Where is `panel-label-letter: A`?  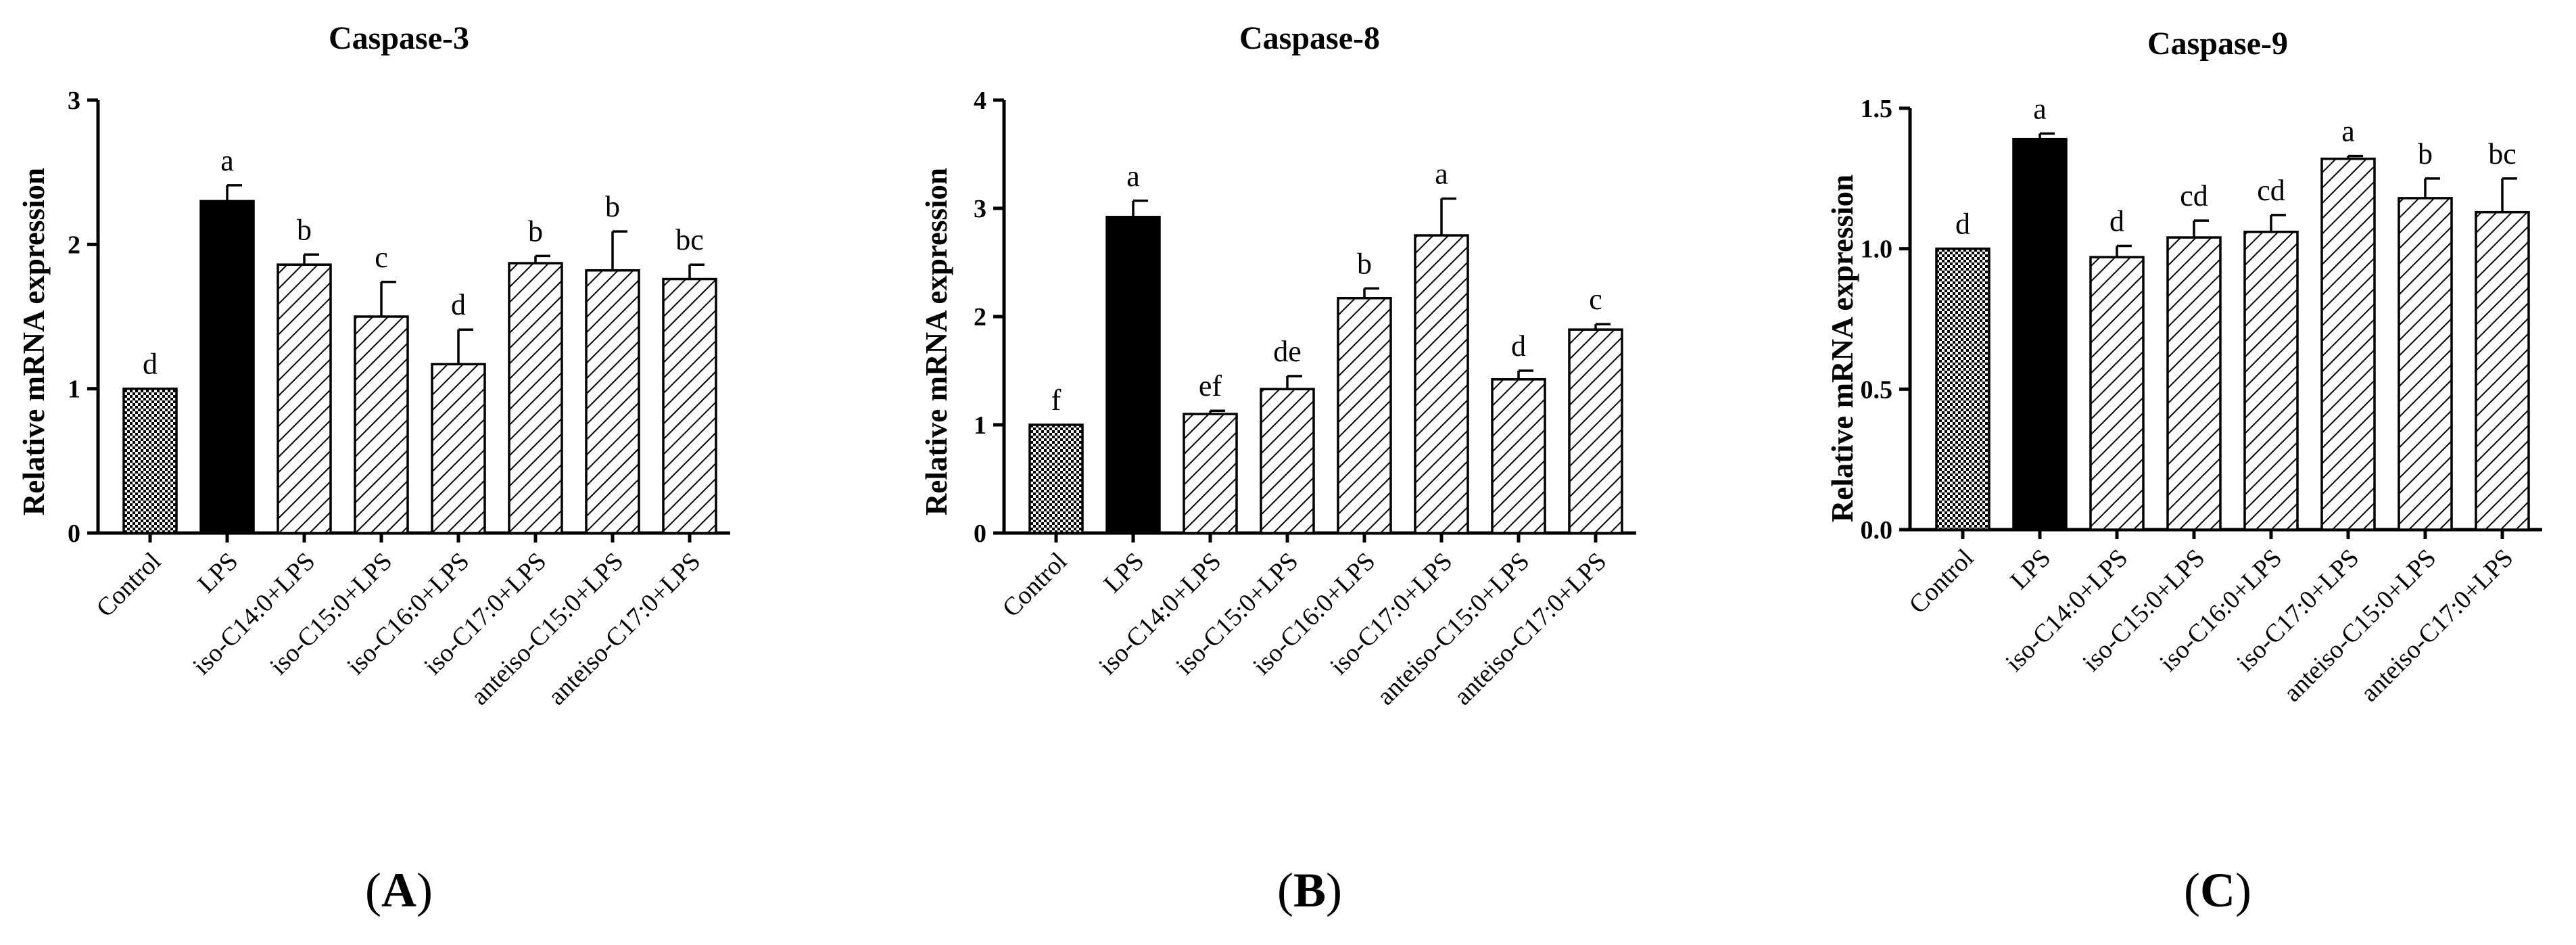 panel-label-letter: A is located at coordinates (398, 890).